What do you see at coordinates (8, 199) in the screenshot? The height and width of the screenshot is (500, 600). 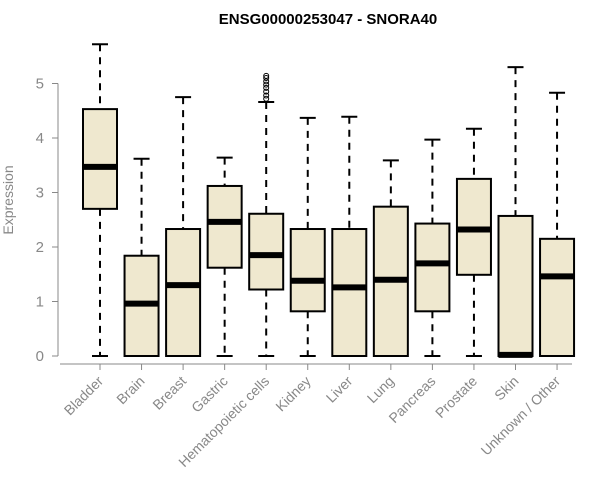 I see `y-axis-label: Expression` at bounding box center [8, 199].